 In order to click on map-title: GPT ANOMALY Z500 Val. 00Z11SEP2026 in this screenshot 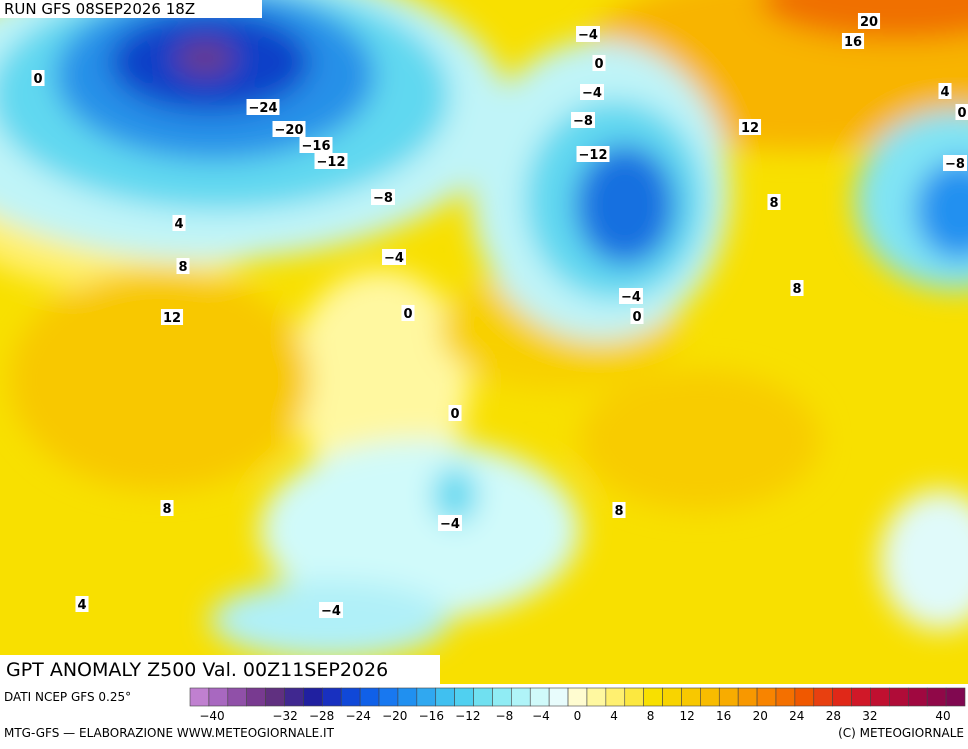, I will do `click(197, 670)`.